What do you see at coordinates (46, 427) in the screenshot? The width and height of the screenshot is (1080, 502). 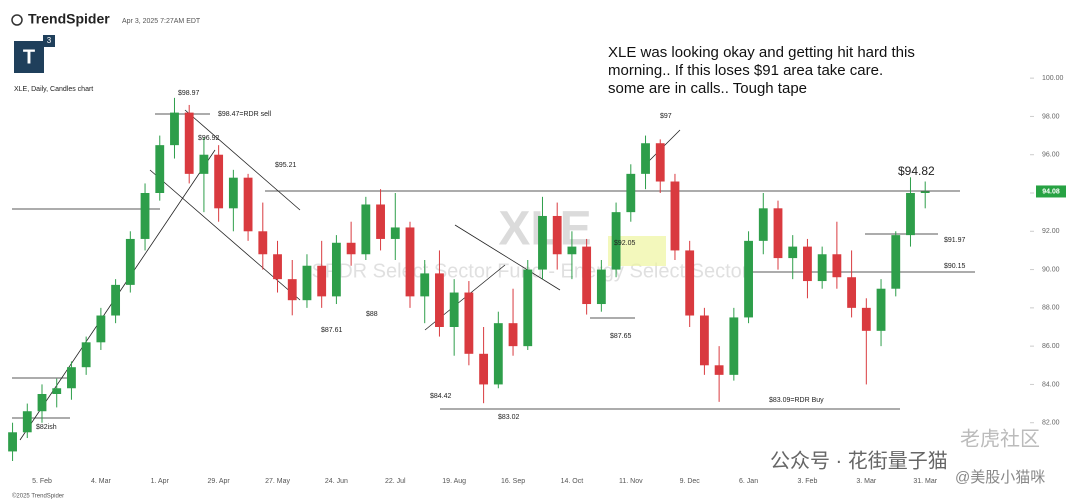 I see `annotation: $82ish` at bounding box center [46, 427].